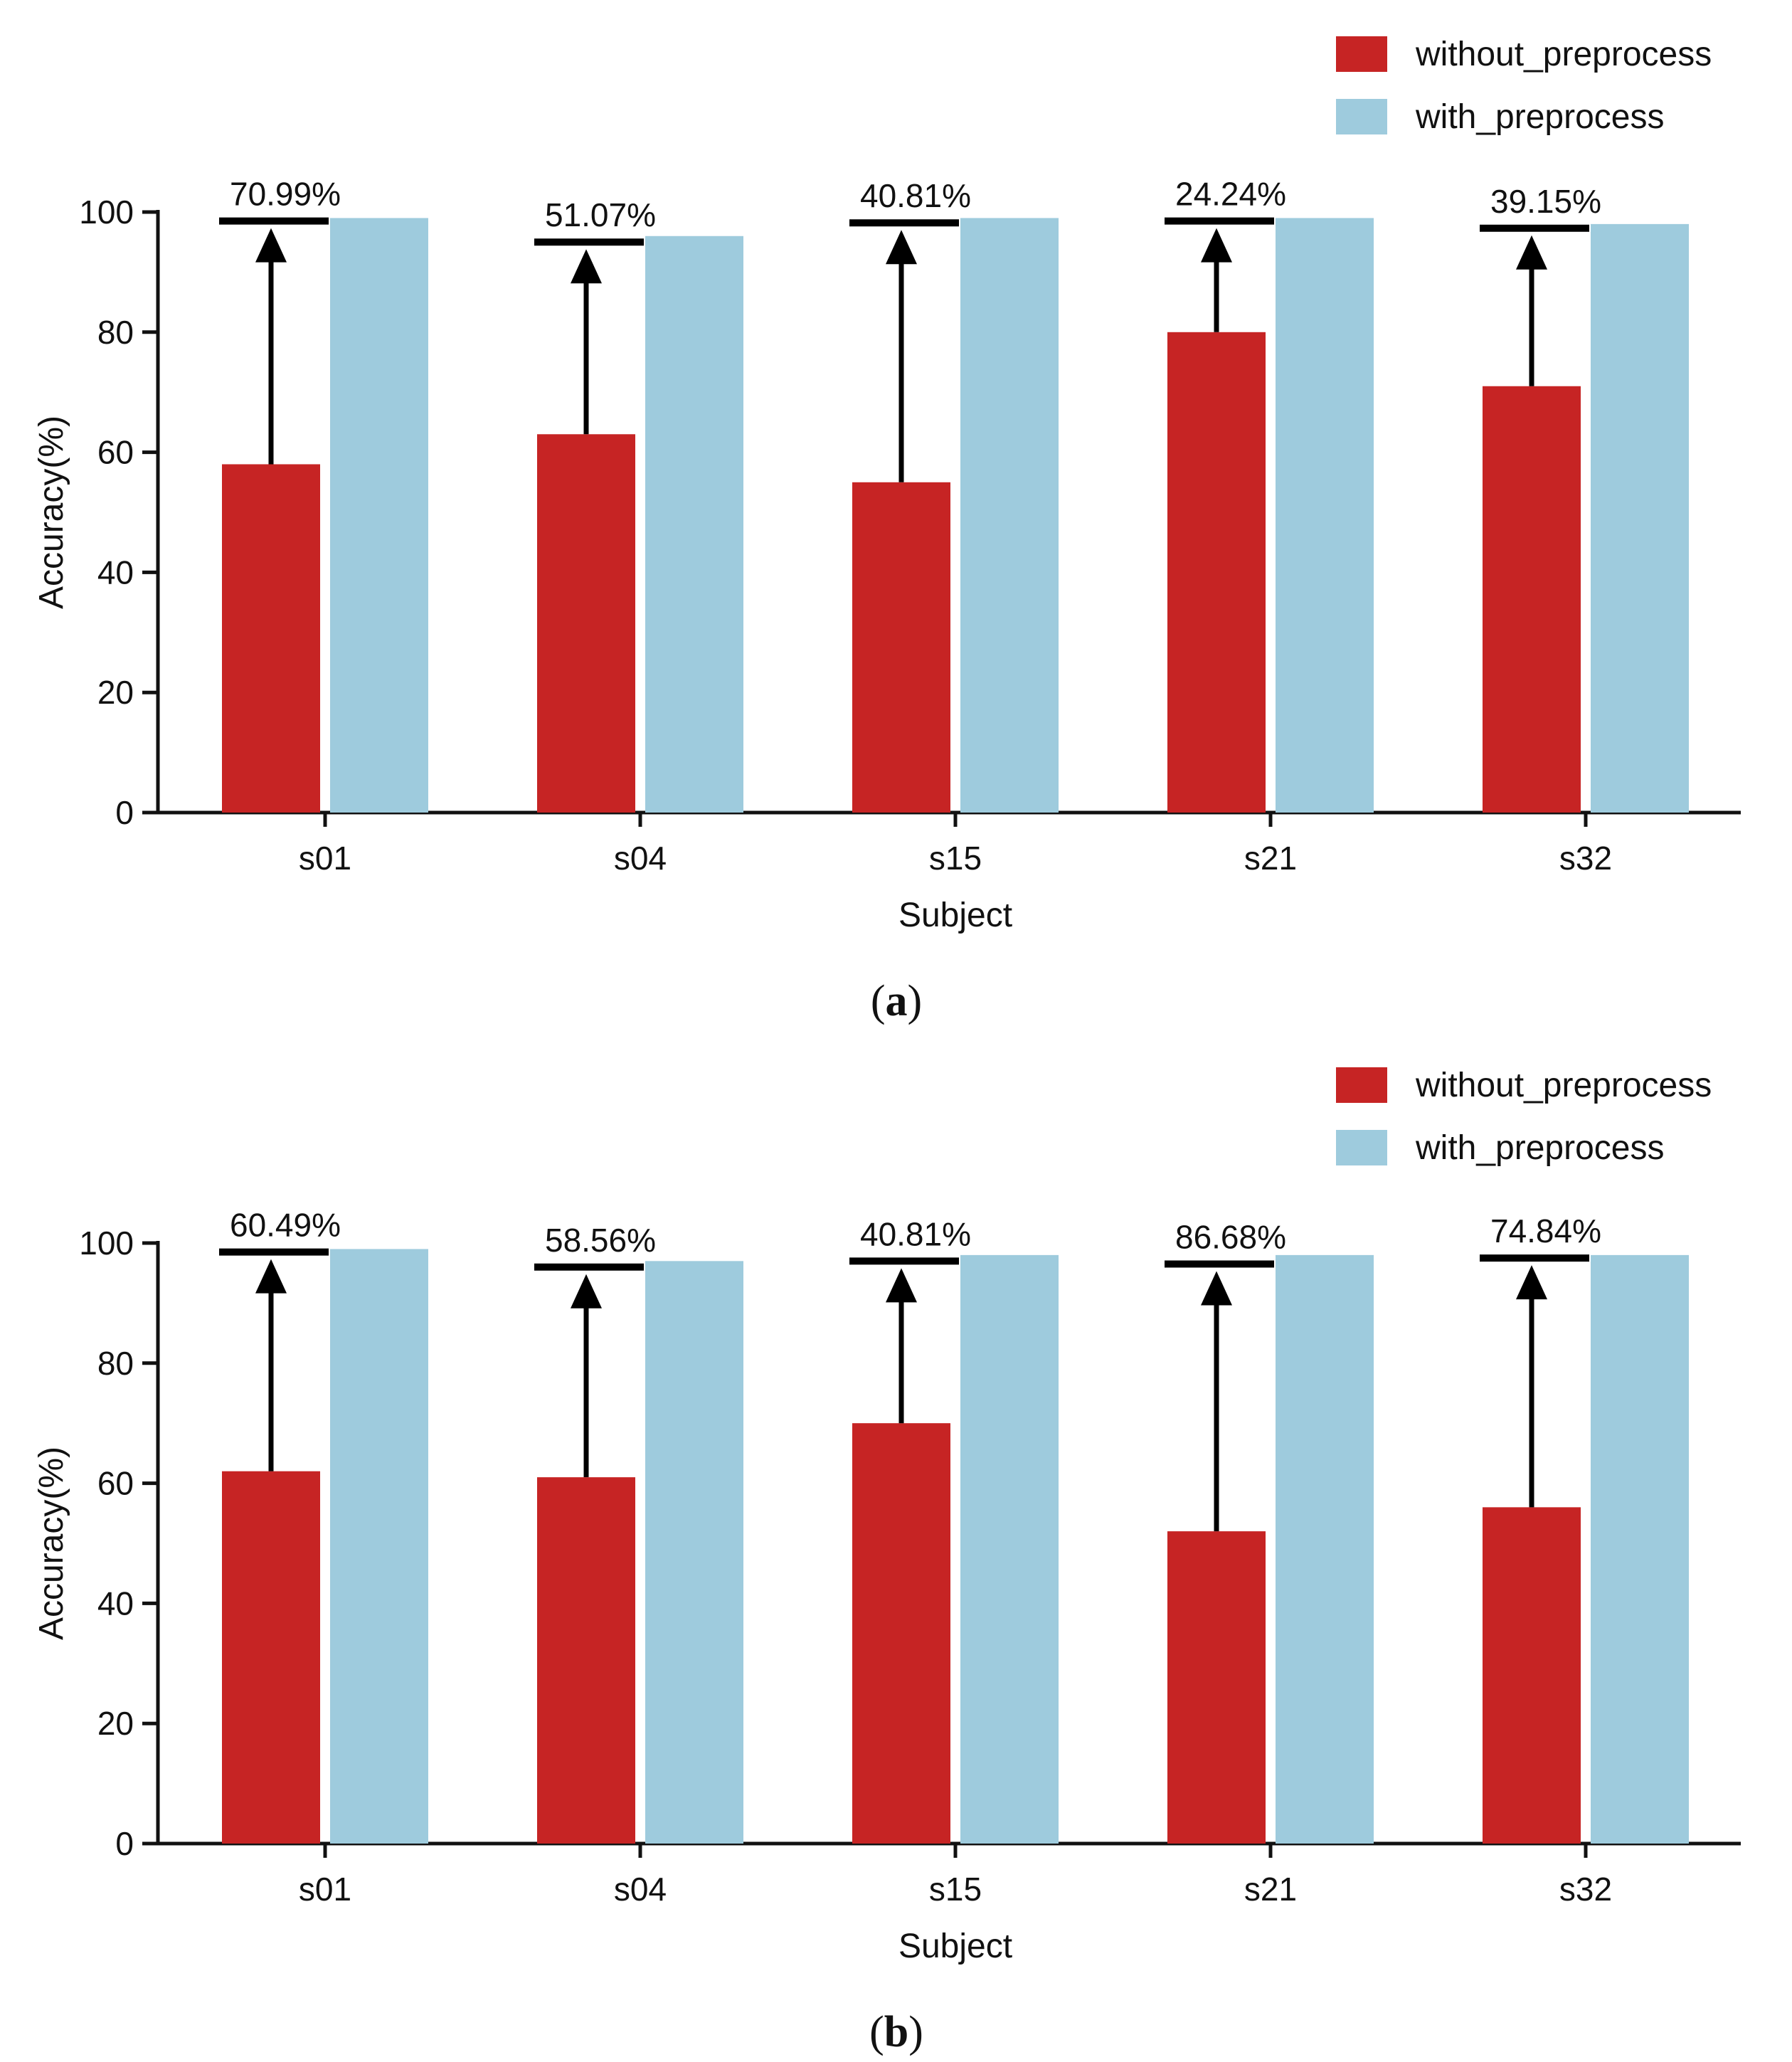 Image resolution: width=1792 pixels, height=2062 pixels. Describe the element at coordinates (600, 215) in the screenshot. I see `improvement-label-s04: 51.07%` at that location.